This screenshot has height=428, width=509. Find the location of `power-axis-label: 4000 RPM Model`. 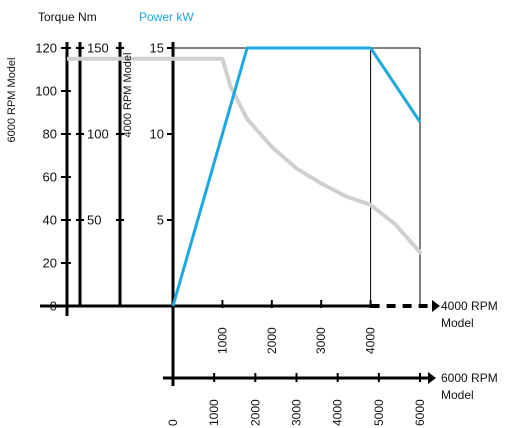

power-axis-label: 4000 RPM Model is located at coordinates (128, 95).